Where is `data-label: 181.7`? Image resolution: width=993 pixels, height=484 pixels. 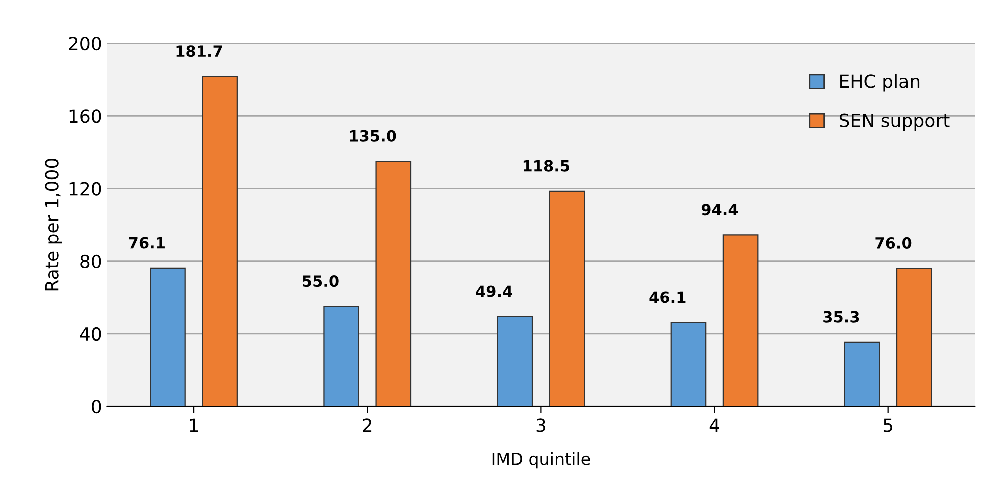
data-label: 181.7 is located at coordinates (199, 52).